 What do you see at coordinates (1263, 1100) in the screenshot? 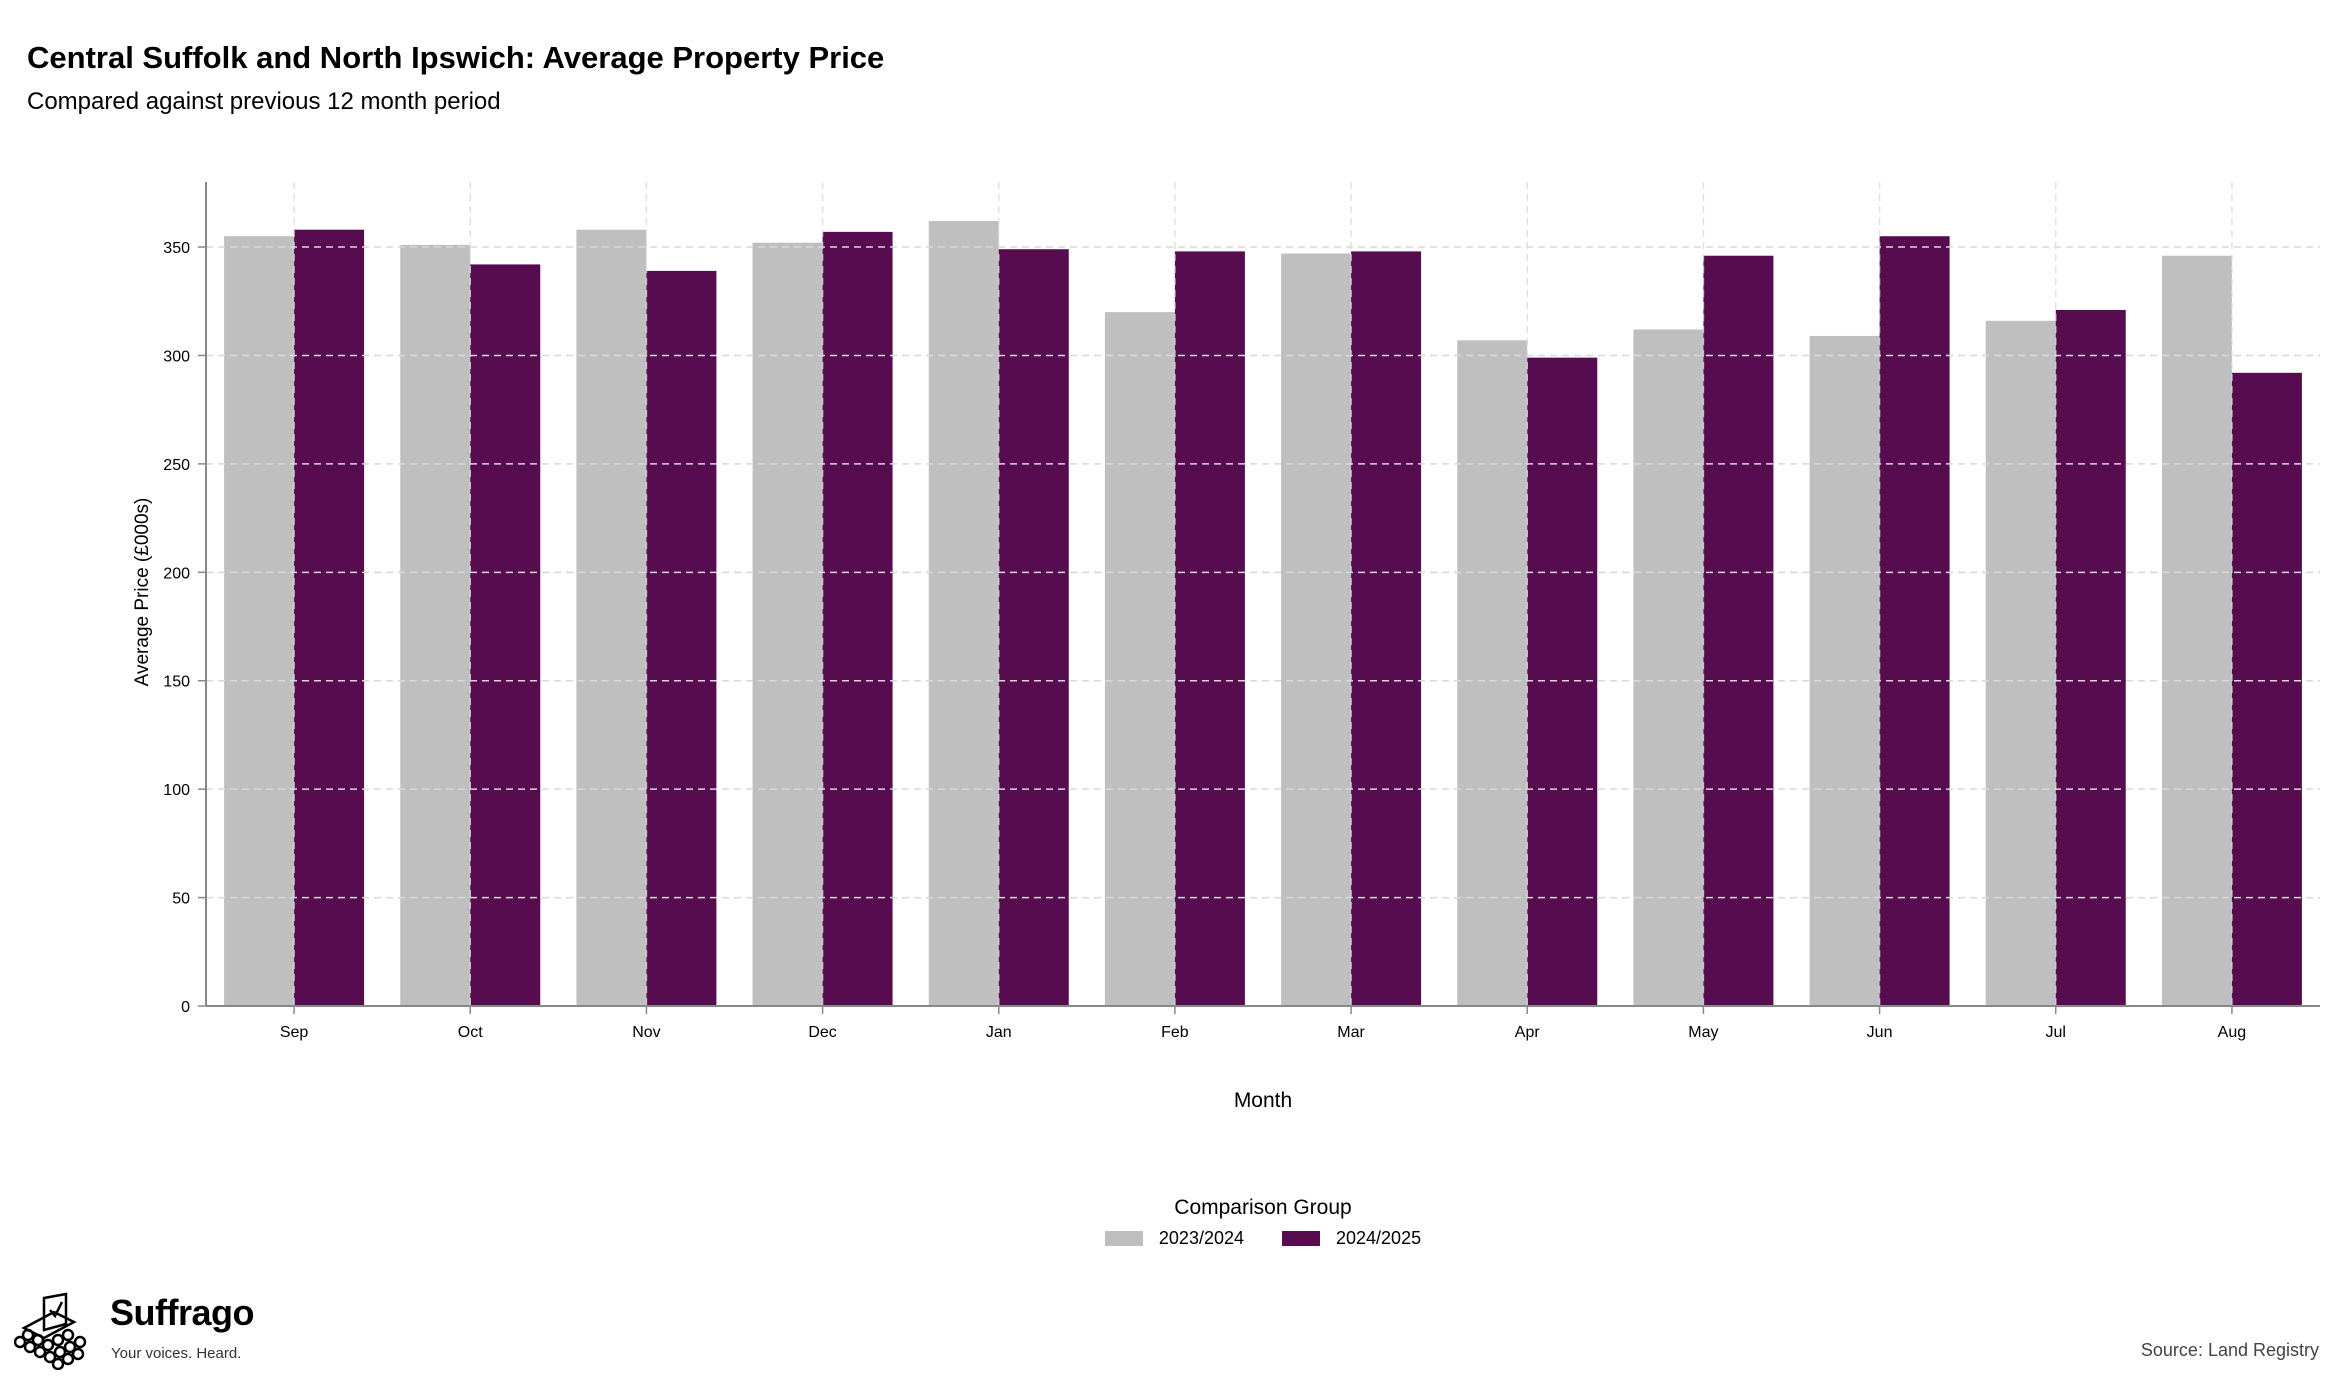
I see `x-axis-label: Month` at bounding box center [1263, 1100].